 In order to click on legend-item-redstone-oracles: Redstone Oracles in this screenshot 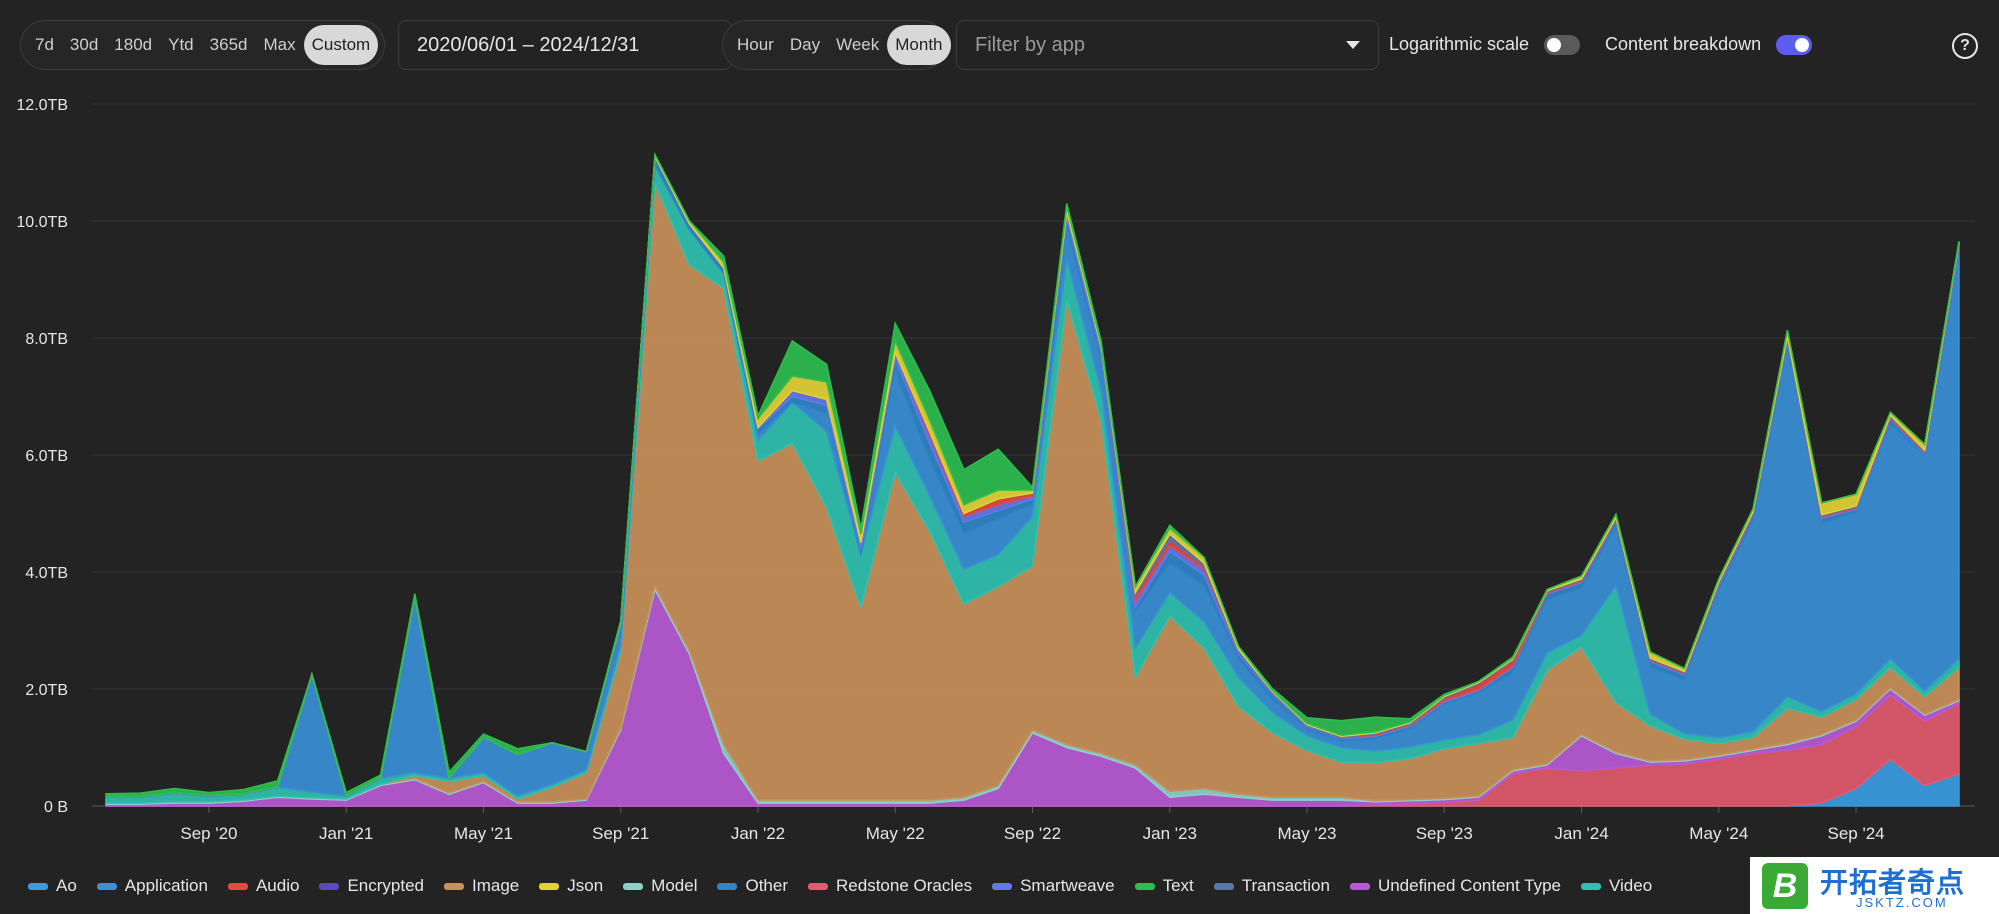, I will do `click(890, 886)`.